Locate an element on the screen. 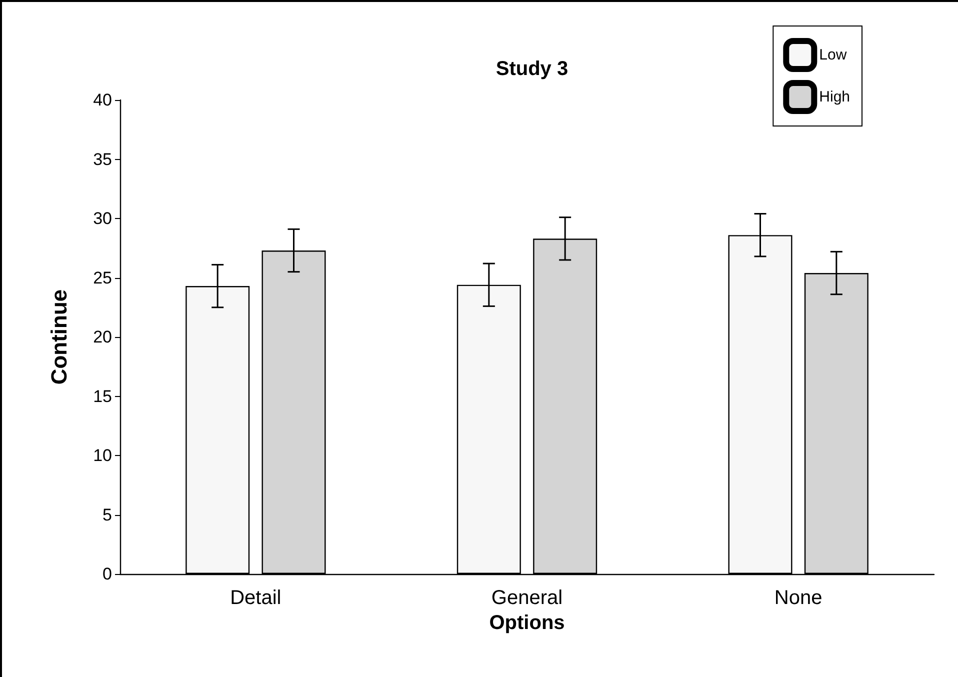  y-tick-label: 40 is located at coordinates (102, 100).